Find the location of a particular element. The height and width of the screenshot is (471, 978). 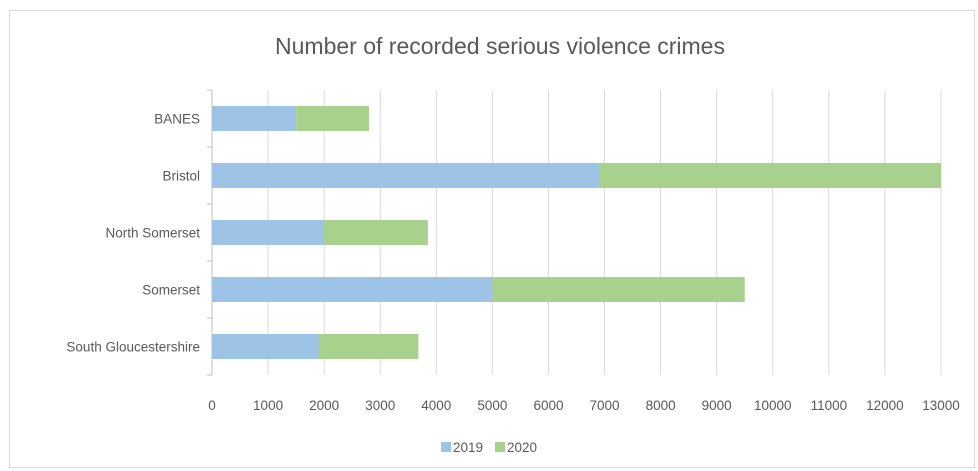

x-tick-label: 6000 is located at coordinates (548, 405).